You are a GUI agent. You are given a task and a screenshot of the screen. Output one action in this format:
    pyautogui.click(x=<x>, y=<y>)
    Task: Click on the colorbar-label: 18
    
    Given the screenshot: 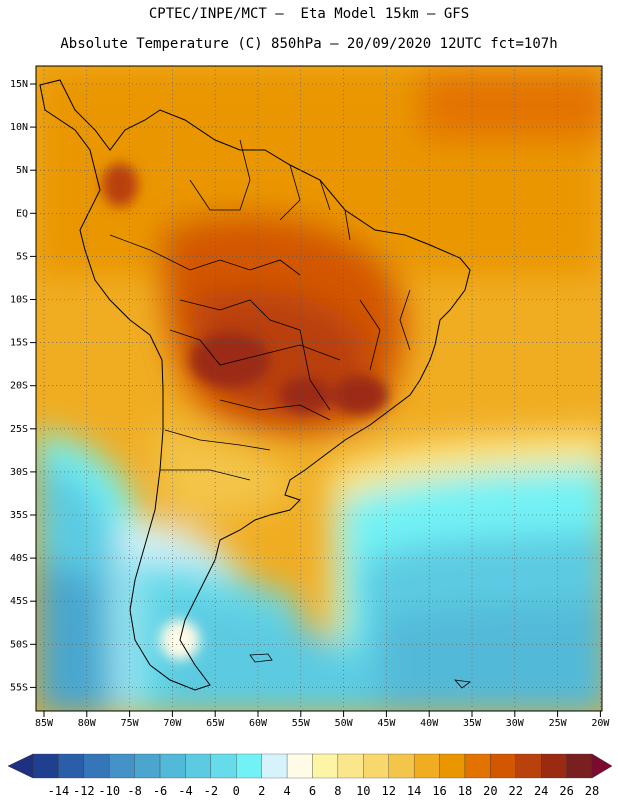 What is the action you would take?
    pyautogui.click(x=465, y=791)
    